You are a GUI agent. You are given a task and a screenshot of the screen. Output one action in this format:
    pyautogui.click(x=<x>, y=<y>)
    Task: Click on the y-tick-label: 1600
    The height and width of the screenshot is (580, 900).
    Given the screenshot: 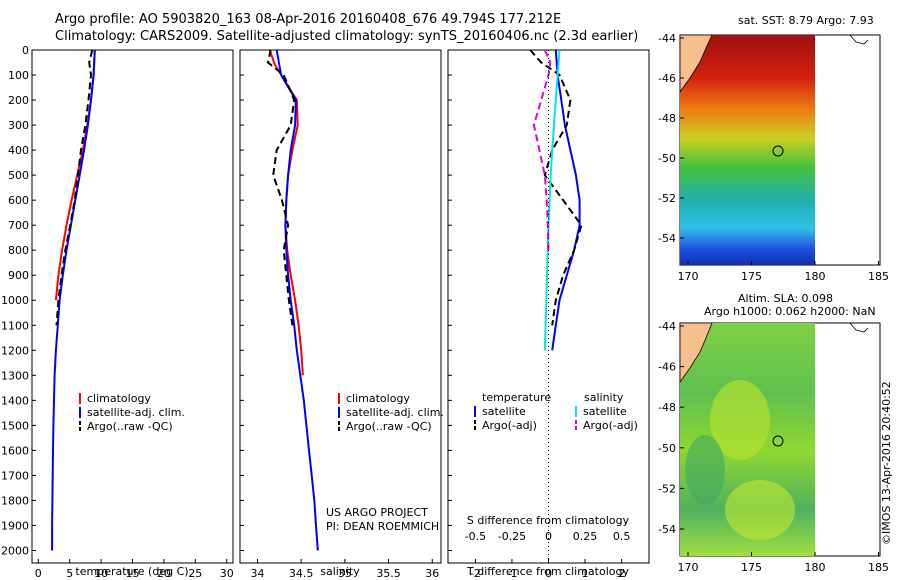 What is the action you would take?
    pyautogui.click(x=15, y=450)
    